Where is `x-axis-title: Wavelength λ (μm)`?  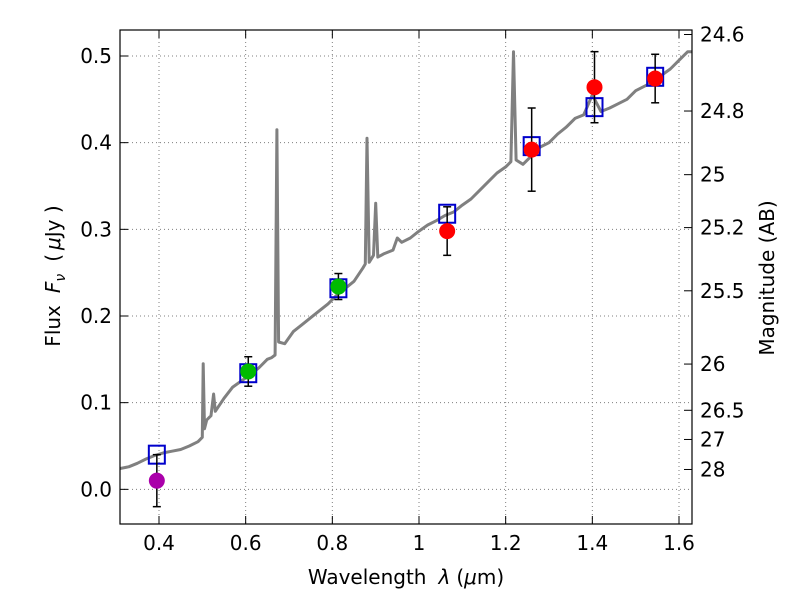
x-axis-title: Wavelength λ (μm) is located at coordinates (406, 577).